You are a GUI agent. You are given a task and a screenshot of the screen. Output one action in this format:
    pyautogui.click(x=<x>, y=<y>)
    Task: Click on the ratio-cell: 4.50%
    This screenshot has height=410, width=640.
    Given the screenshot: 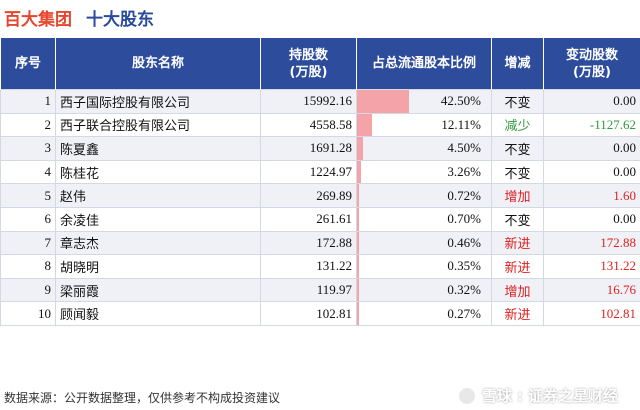 What is the action you would take?
    pyautogui.click(x=424, y=148)
    